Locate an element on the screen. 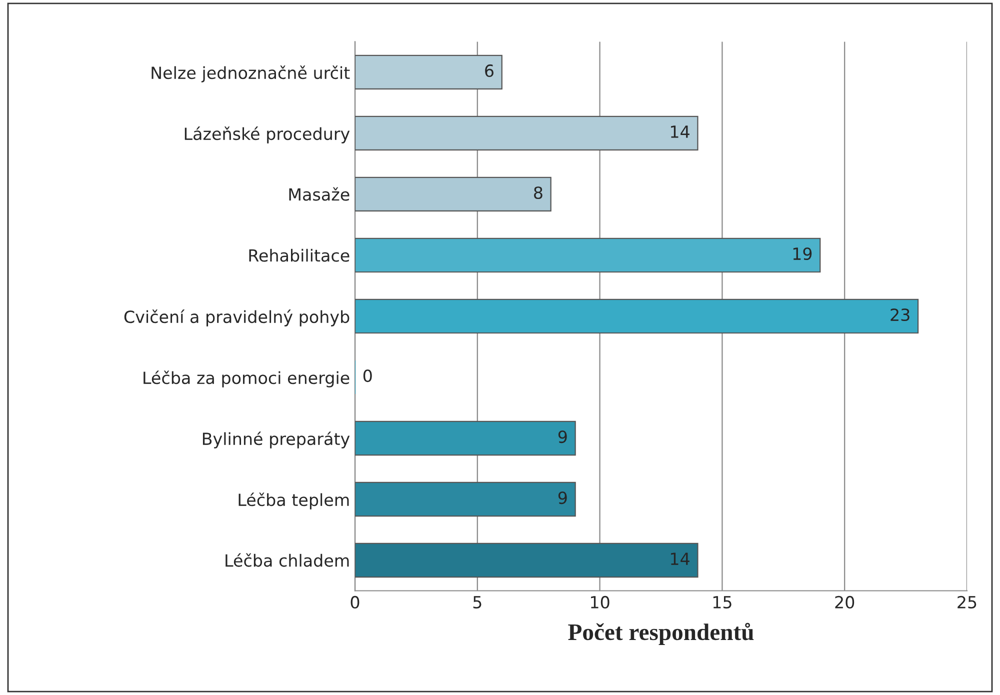  y-tick-label: Rehabilitace is located at coordinates (299, 255).